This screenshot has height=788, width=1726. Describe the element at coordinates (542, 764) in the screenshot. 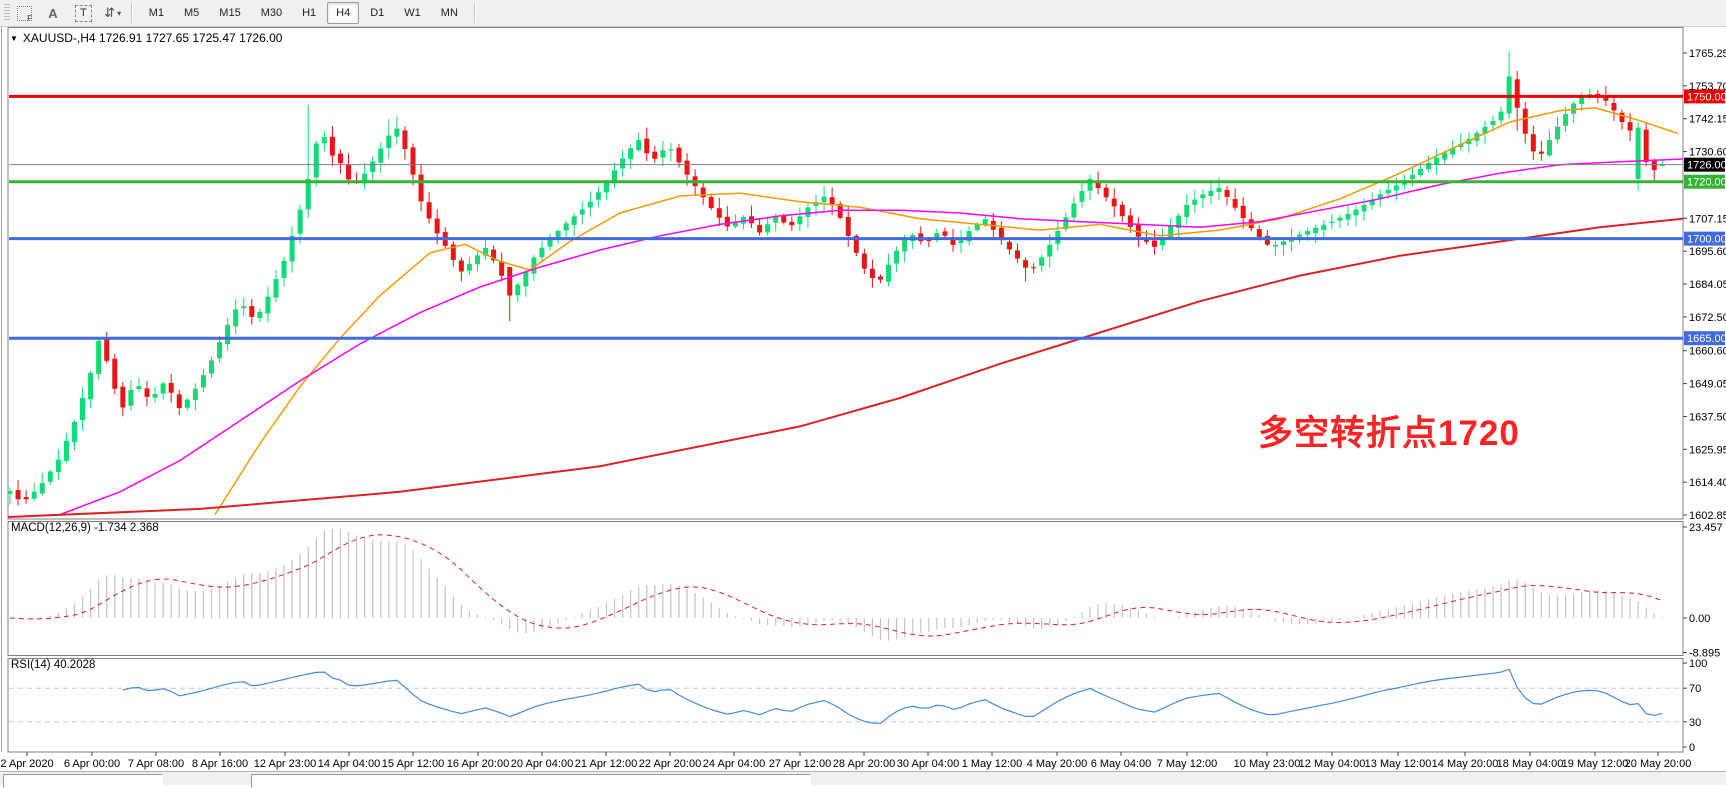

I see `date-axis-label: 20 Apr 04:00` at that location.